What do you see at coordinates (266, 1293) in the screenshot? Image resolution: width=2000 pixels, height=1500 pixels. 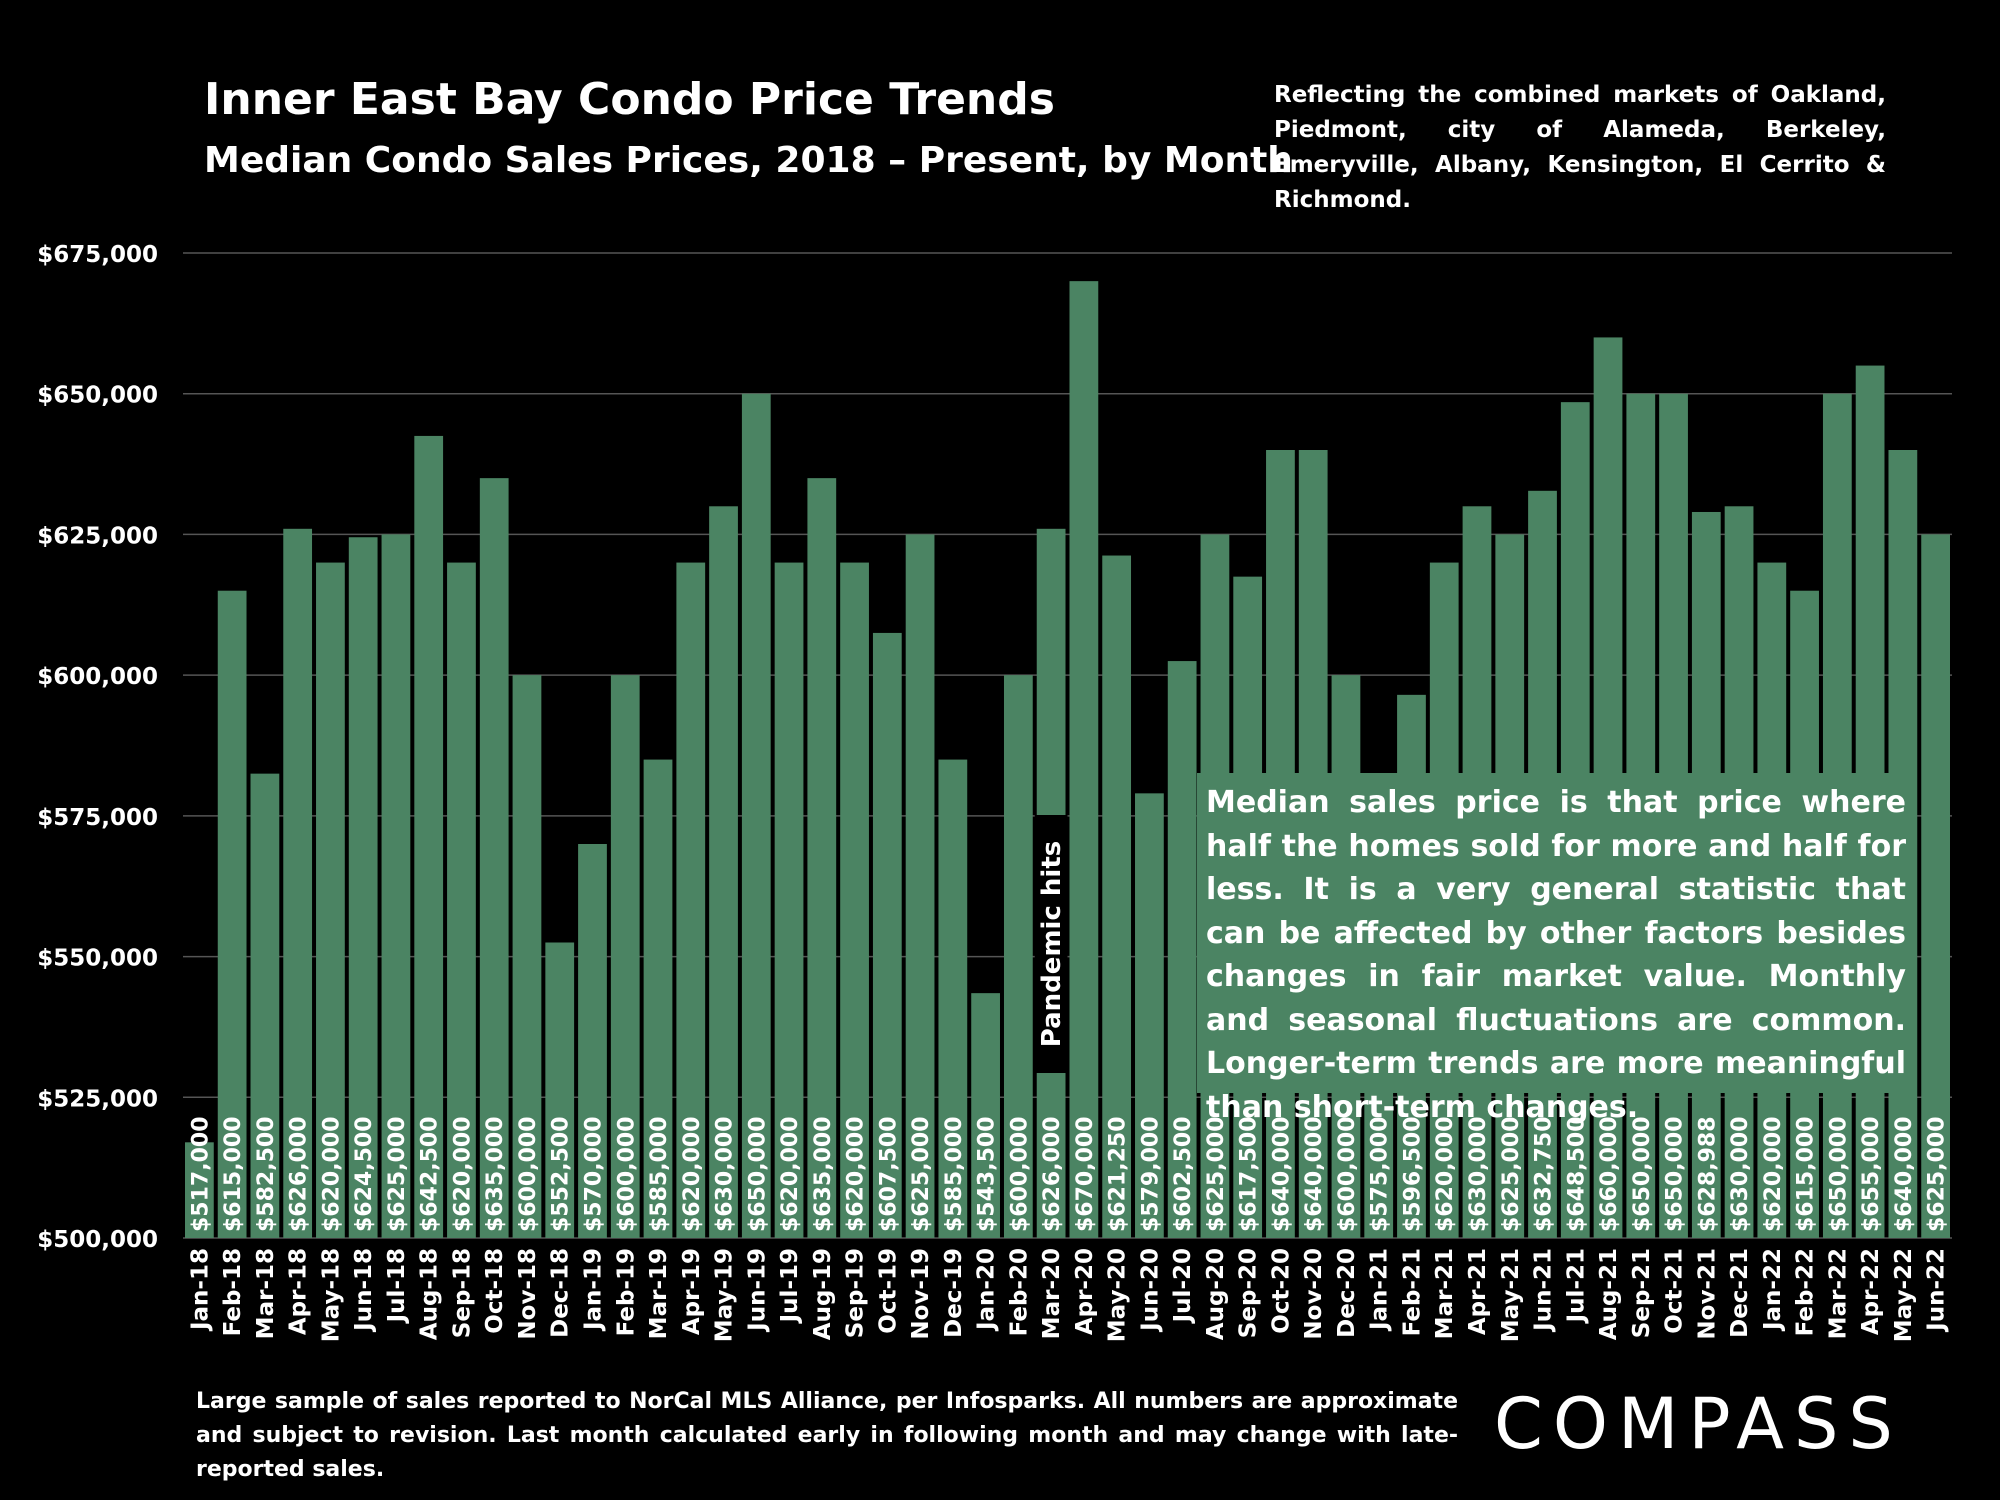 I see `x-tick-label: Mar-18` at bounding box center [266, 1293].